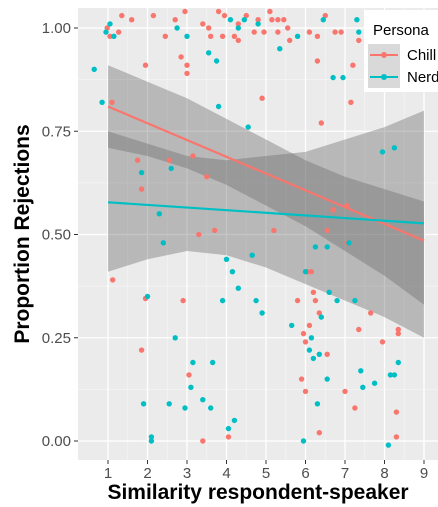  I want to click on y-tick-label: 0.50, so click(56, 235).